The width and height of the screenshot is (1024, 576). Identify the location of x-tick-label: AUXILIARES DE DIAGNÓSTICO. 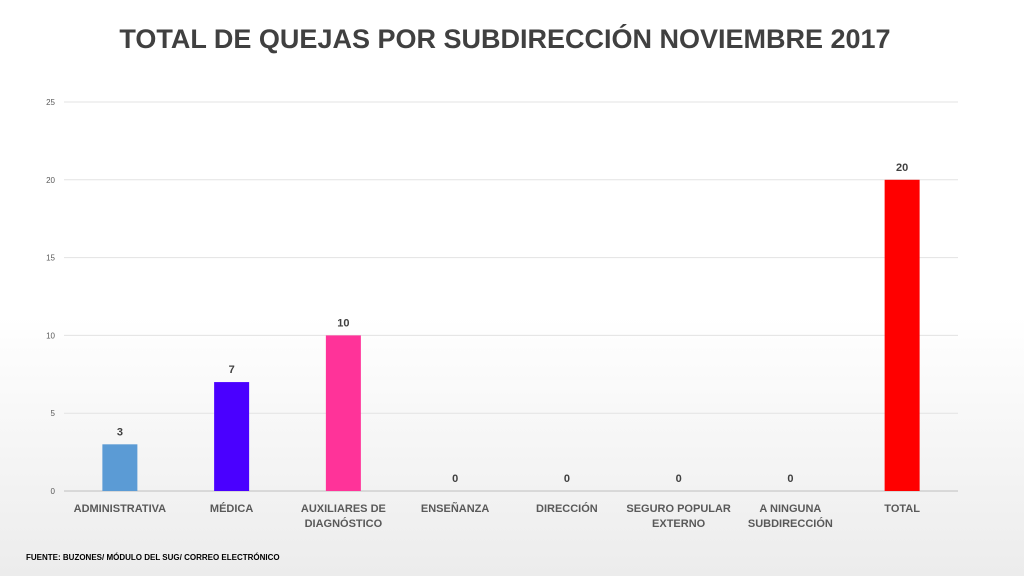
(343, 516).